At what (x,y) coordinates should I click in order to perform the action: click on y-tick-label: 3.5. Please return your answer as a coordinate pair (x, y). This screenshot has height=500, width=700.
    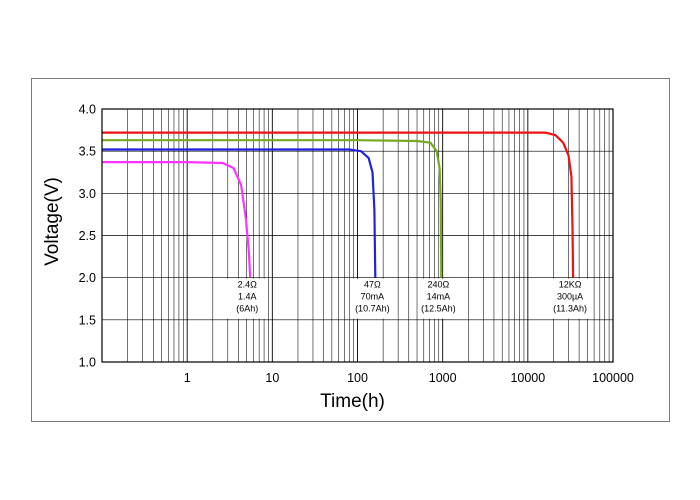
    Looking at the image, I should click on (87, 152).